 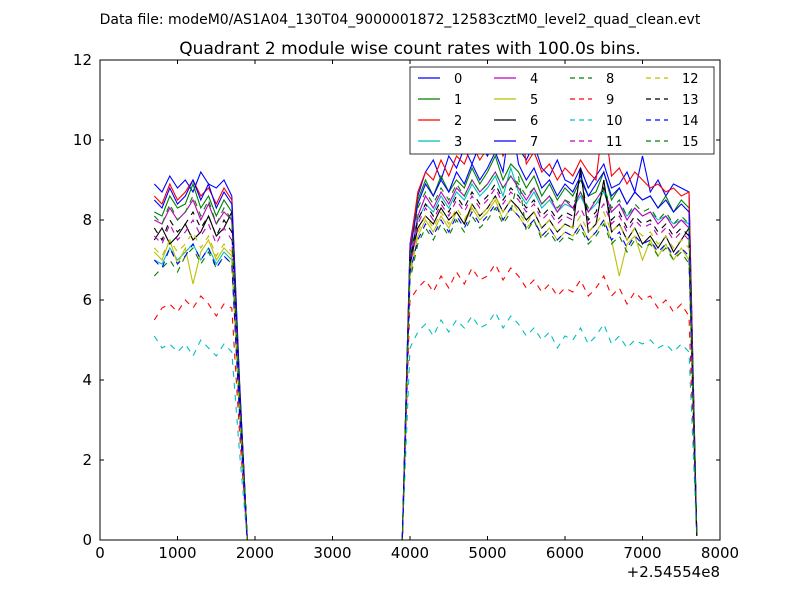 I want to click on legend-label-3: 3, so click(x=458, y=142).